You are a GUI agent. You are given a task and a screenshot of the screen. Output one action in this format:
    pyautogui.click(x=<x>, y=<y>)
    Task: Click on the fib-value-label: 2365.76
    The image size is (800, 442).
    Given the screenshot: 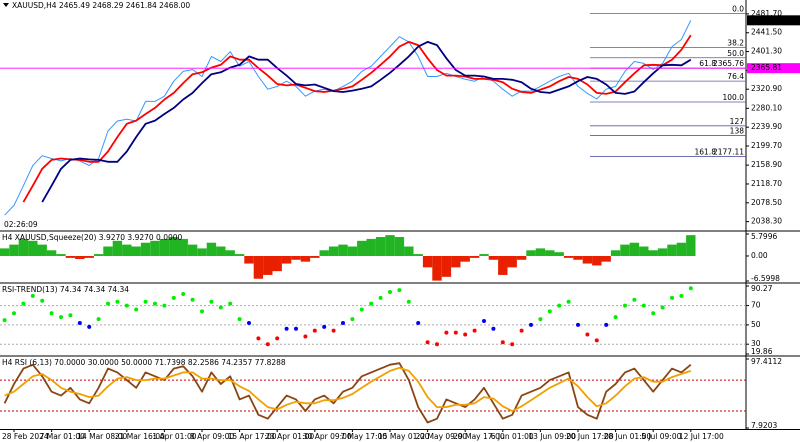 What is the action you would take?
    pyautogui.click(x=728, y=63)
    